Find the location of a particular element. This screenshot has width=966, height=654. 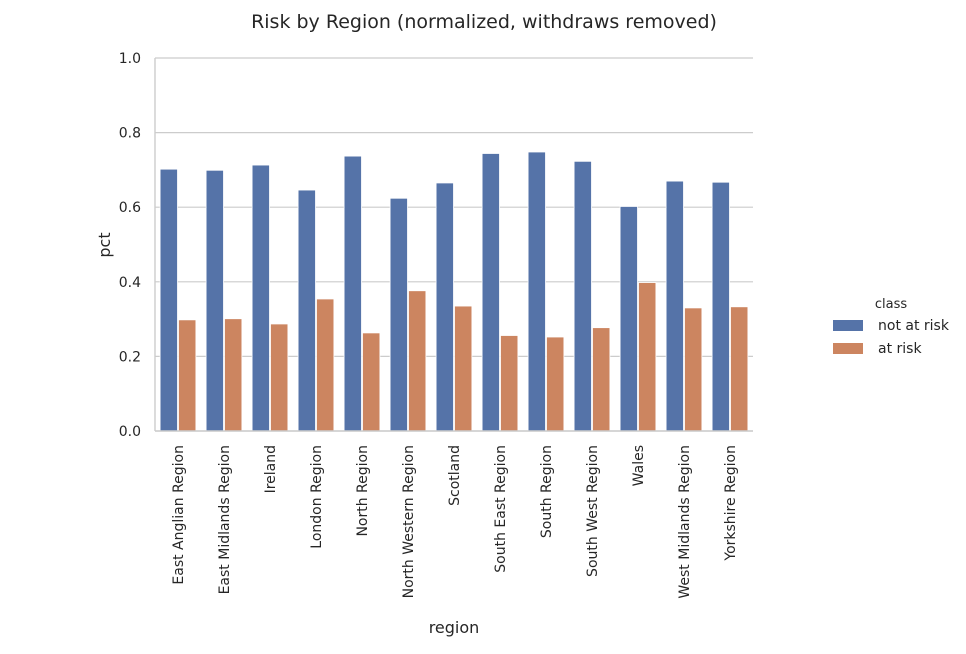

x-tick-label: North Region is located at coordinates (363, 491).